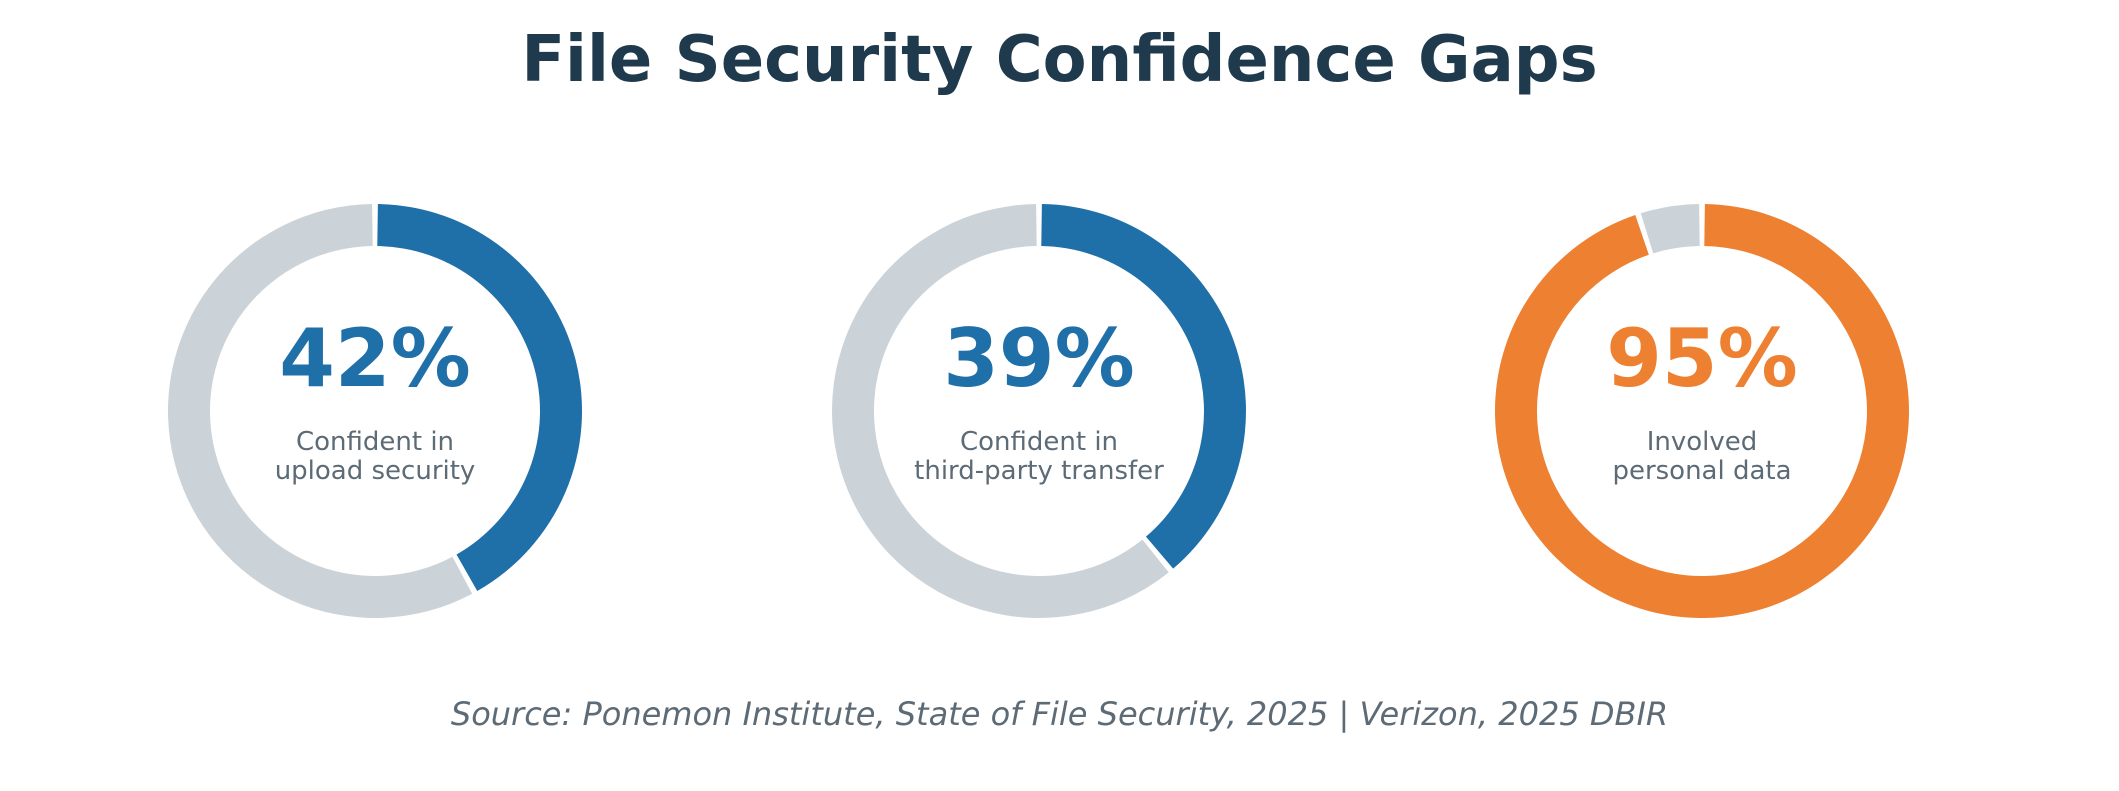 The width and height of the screenshot is (2119, 791). I want to click on donut-value-label: 95%, so click(1702, 358).